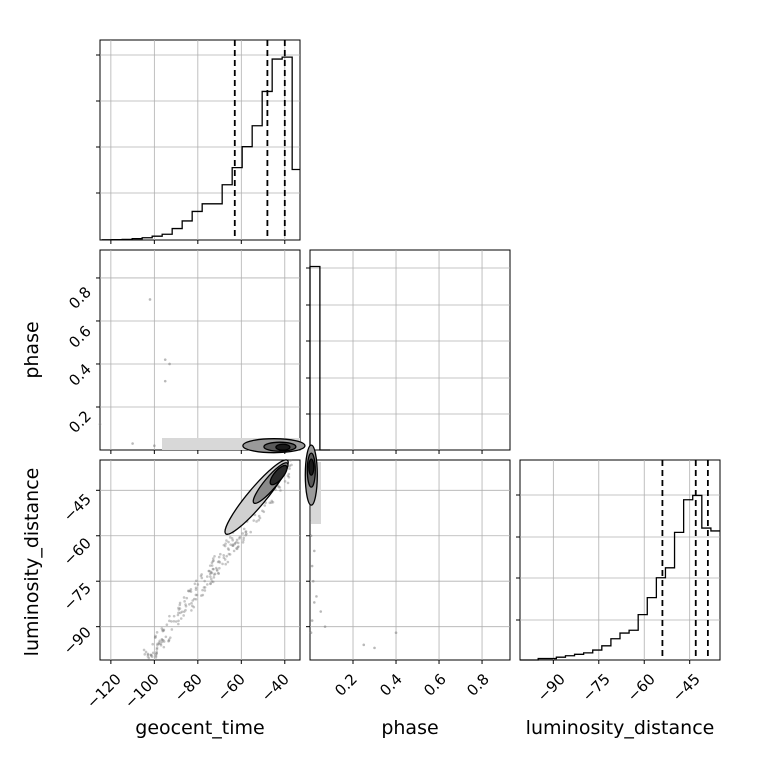 Image resolution: width=760 pixels, height=760 pixels. What do you see at coordinates (77, 551) in the screenshot?
I see `y-tick-label: −60` at bounding box center [77, 551].